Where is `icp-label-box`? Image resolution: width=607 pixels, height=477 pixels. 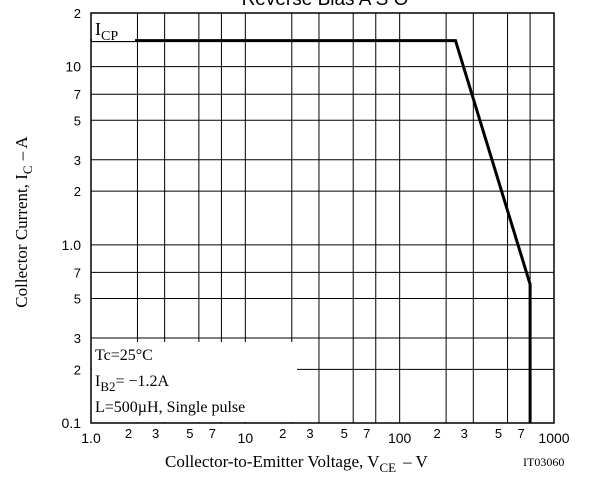 icp-label-box is located at coordinates (113, 27).